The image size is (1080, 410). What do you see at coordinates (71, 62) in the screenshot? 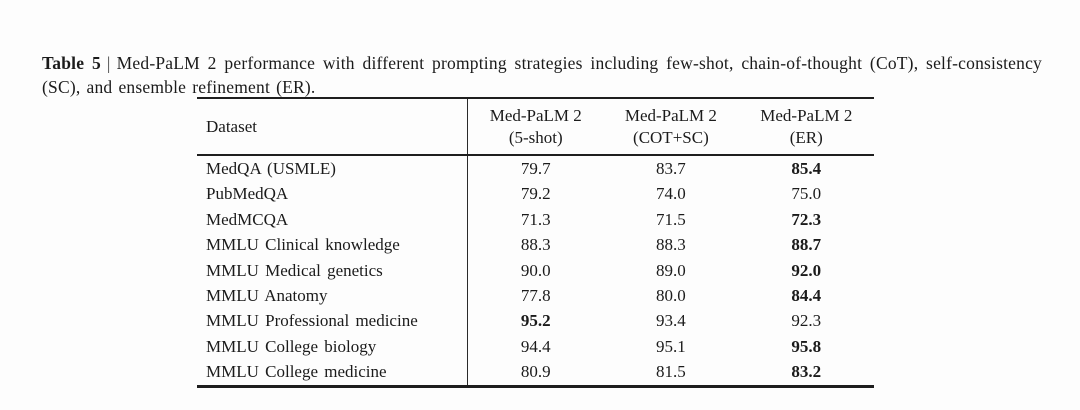
I see `caption-table-number: Table 5` at bounding box center [71, 62].